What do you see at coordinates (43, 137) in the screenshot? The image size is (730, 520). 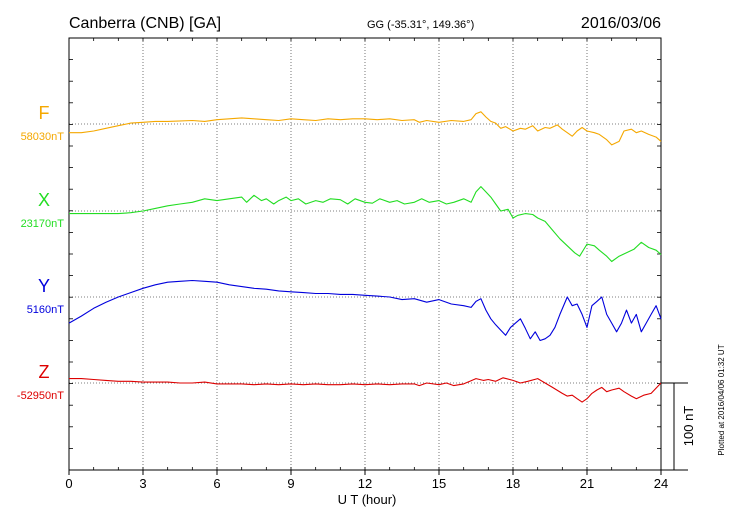 I see `baseline-value: 58030nT` at bounding box center [43, 137].